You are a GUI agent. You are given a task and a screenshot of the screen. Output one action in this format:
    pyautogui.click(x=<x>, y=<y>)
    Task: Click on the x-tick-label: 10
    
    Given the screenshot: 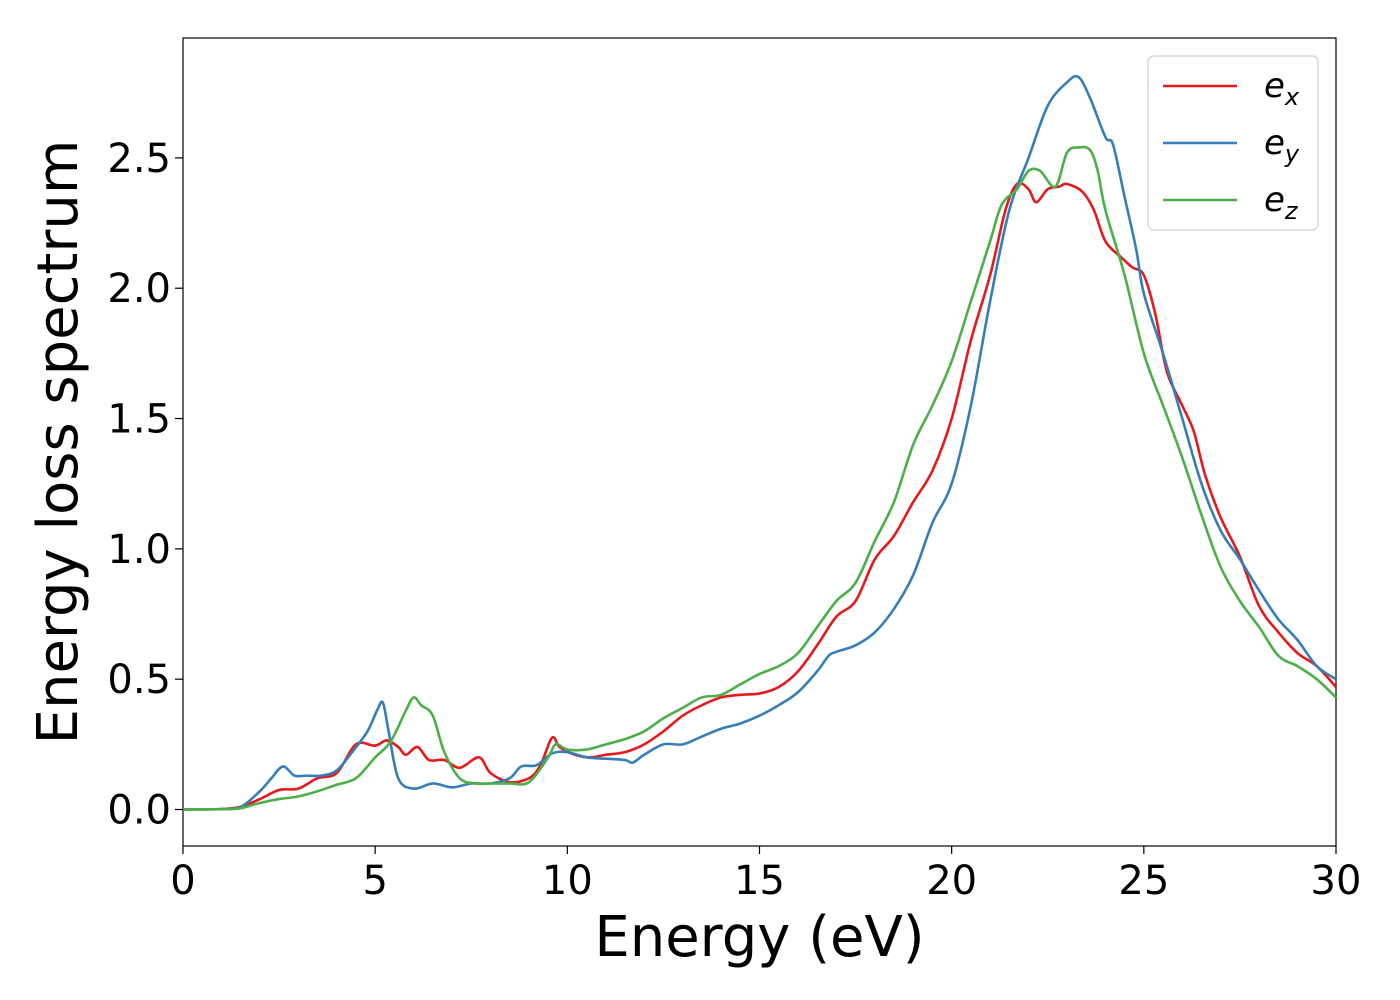 What is the action you would take?
    pyautogui.click(x=567, y=881)
    